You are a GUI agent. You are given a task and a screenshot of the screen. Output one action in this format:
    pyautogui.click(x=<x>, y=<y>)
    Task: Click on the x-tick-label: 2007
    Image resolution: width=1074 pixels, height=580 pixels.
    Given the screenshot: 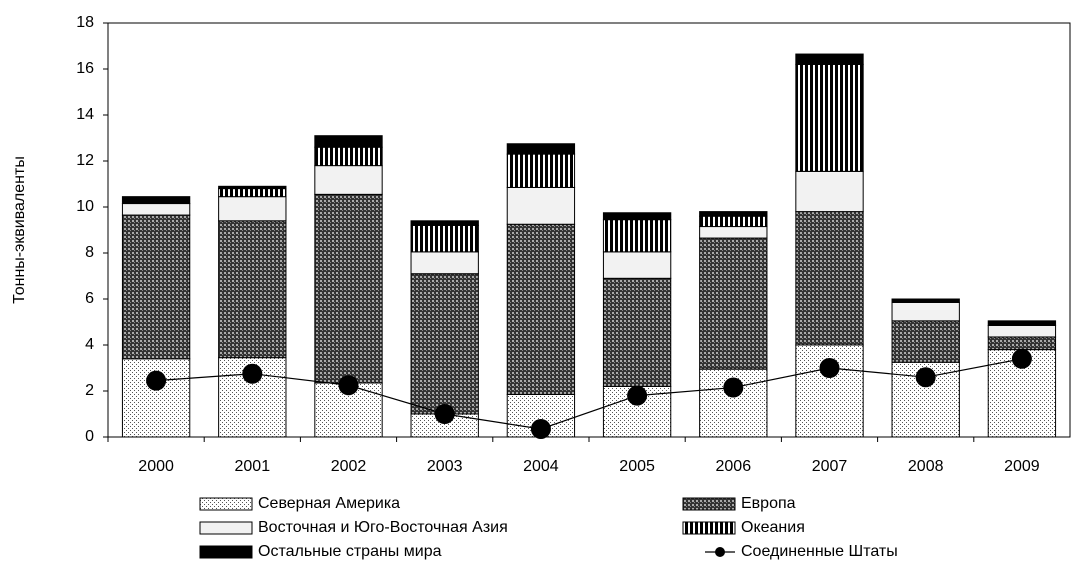 What is the action you would take?
    pyautogui.click(x=830, y=466)
    